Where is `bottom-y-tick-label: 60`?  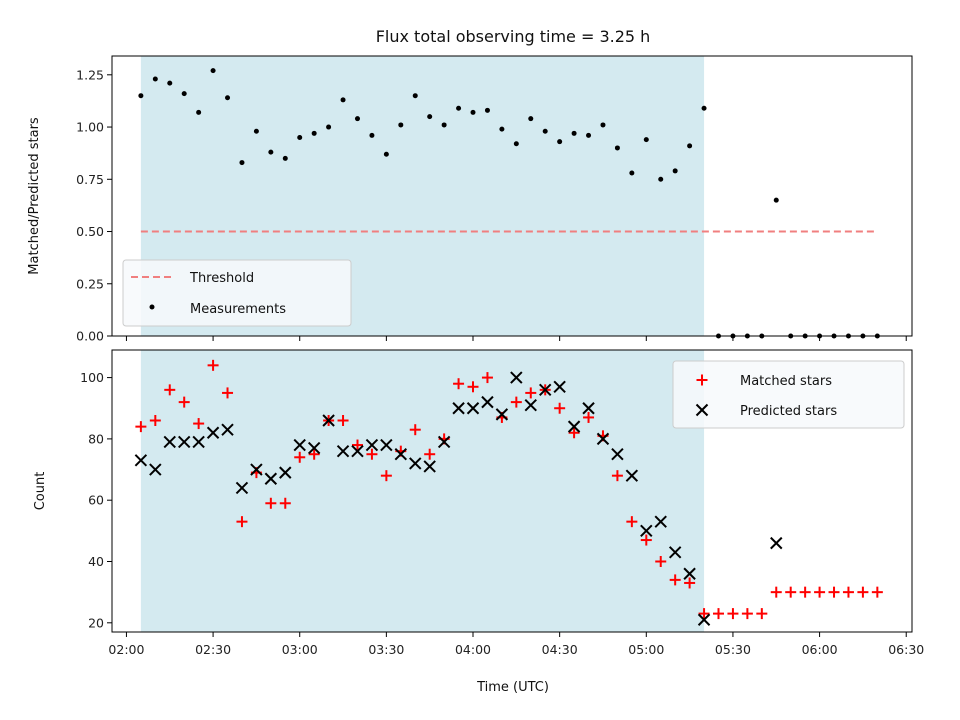 bottom-y-tick-label: 60 is located at coordinates (96, 500).